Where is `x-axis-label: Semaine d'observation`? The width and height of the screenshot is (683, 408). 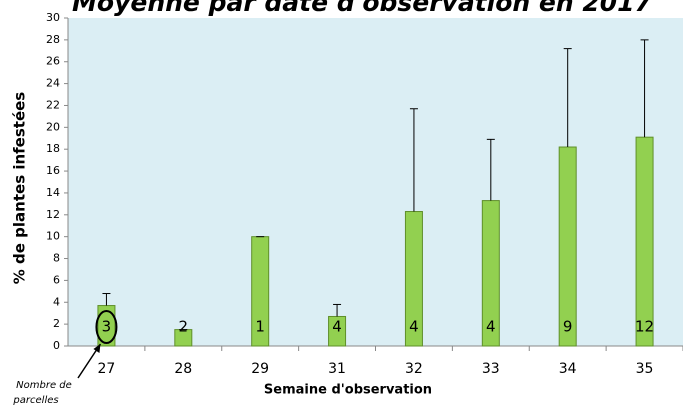 x-axis-label: Semaine d'observation is located at coordinates (348, 390).